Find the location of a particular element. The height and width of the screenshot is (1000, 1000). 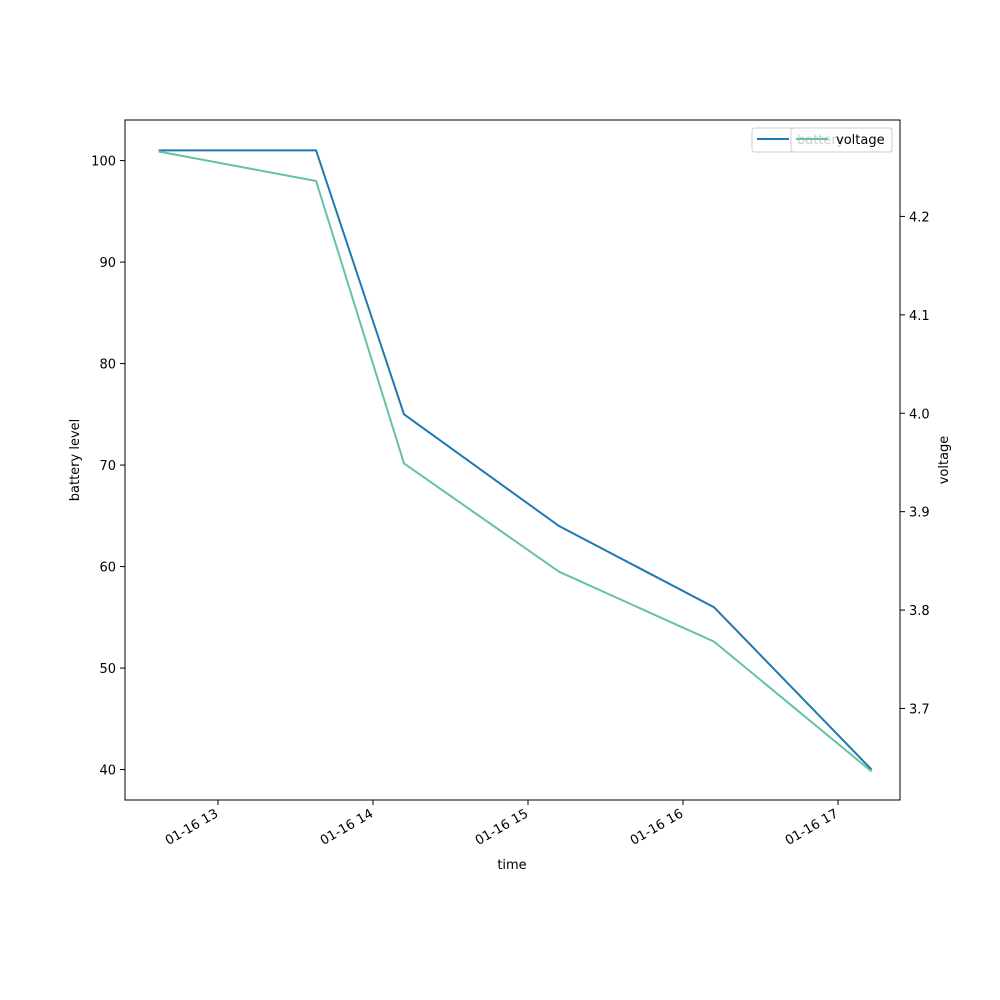

left-tick-label: 70 is located at coordinates (107, 466).